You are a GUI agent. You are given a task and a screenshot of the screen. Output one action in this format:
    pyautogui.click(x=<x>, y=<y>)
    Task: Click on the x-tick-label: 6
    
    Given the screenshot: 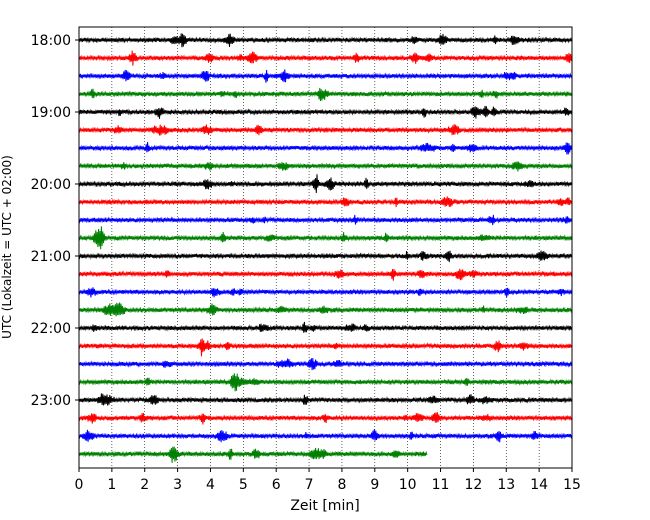 What is the action you would take?
    pyautogui.click(x=276, y=485)
    